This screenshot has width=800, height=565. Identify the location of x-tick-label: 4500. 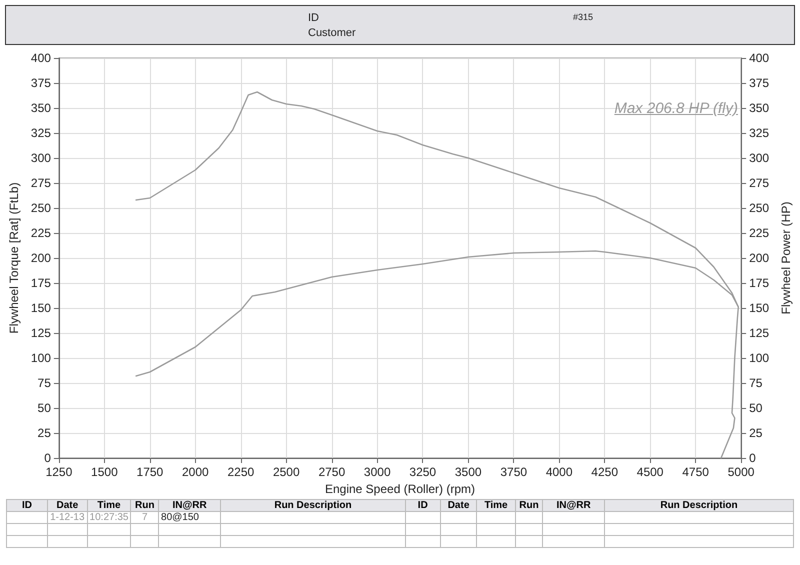
(650, 472).